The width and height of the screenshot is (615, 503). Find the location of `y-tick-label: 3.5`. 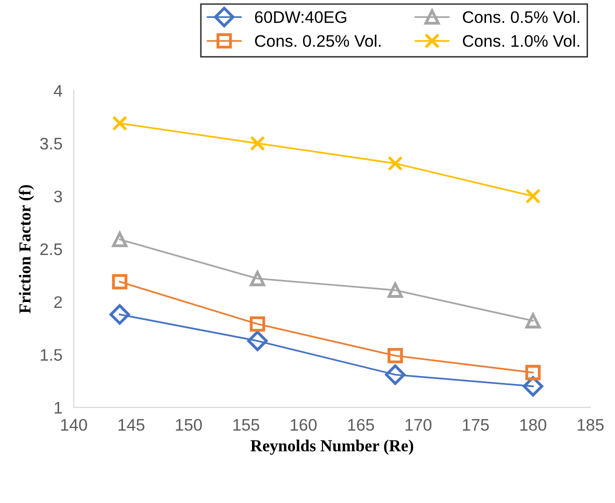

y-tick-label: 3.5 is located at coordinates (51, 144).